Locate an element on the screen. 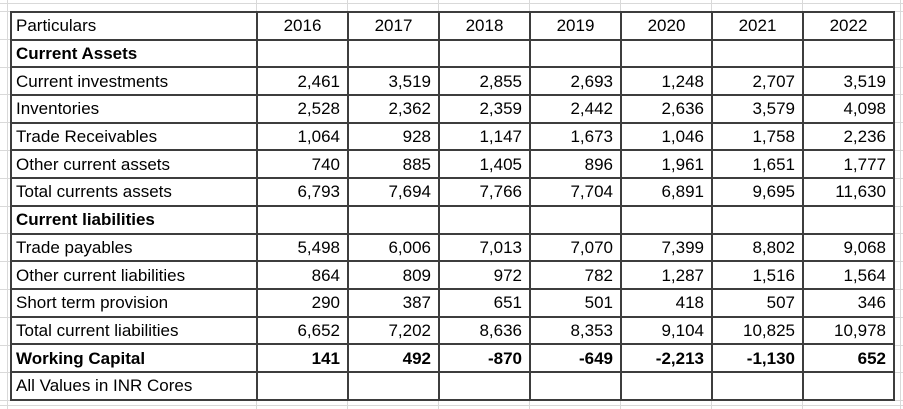 This screenshot has width=903, height=409. row-label-cell: Current liabilities is located at coordinates (134, 219).